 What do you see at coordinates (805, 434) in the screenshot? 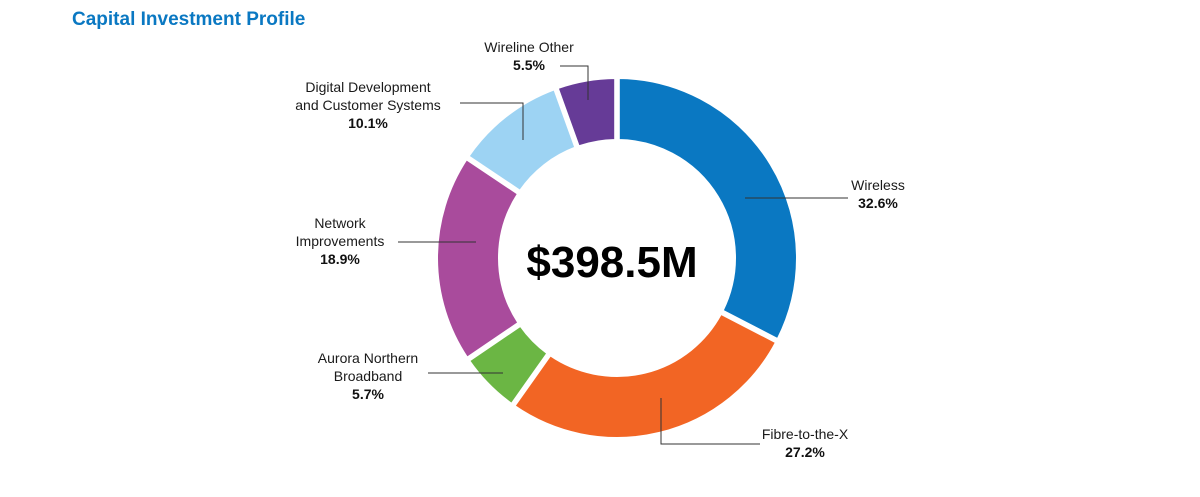
I see `slice-label: Fibre-to-the-X` at bounding box center [805, 434].